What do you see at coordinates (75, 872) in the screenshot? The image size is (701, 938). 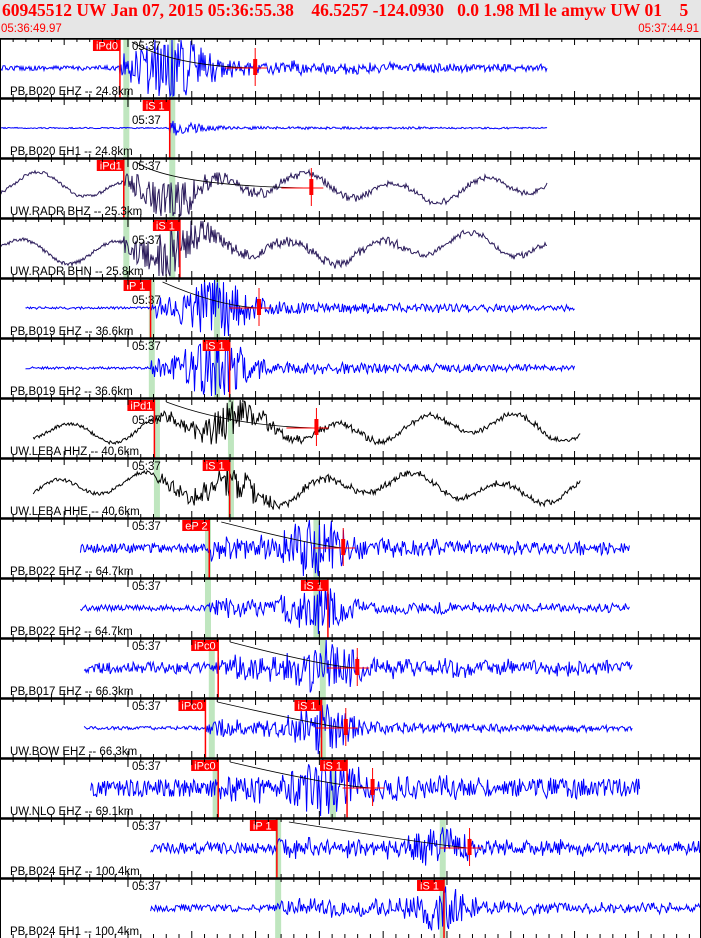 I see `station-label: PB.B024 EHZ -- 100.4km` at bounding box center [75, 872].